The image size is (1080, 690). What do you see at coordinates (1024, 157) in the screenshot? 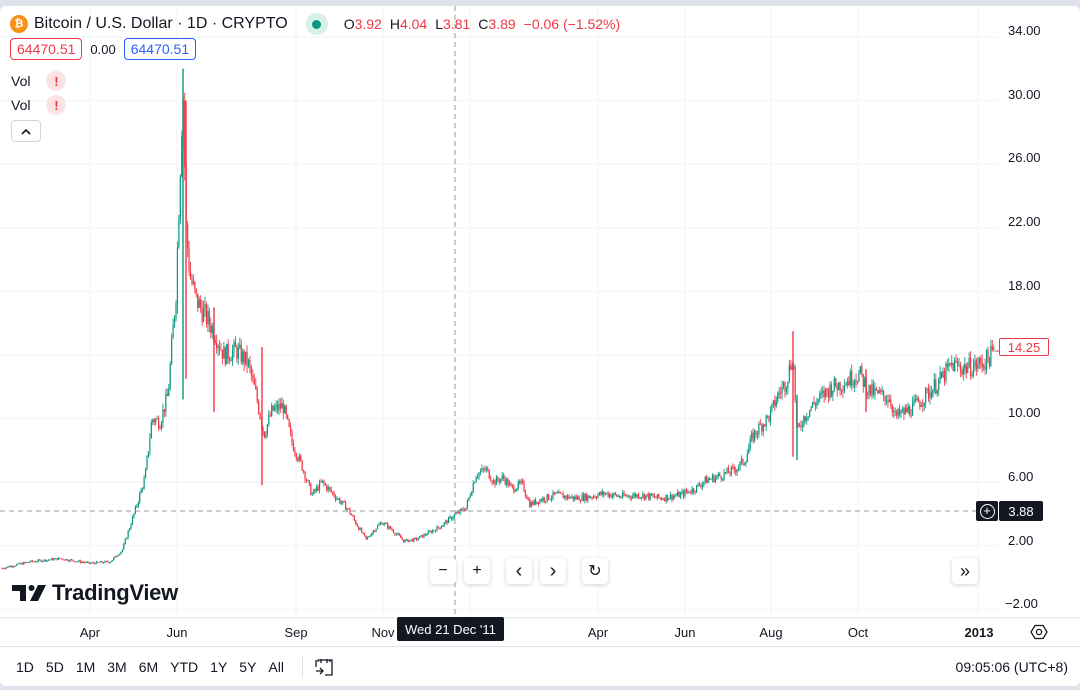
I see `price-tick: 26.00` at bounding box center [1024, 157].